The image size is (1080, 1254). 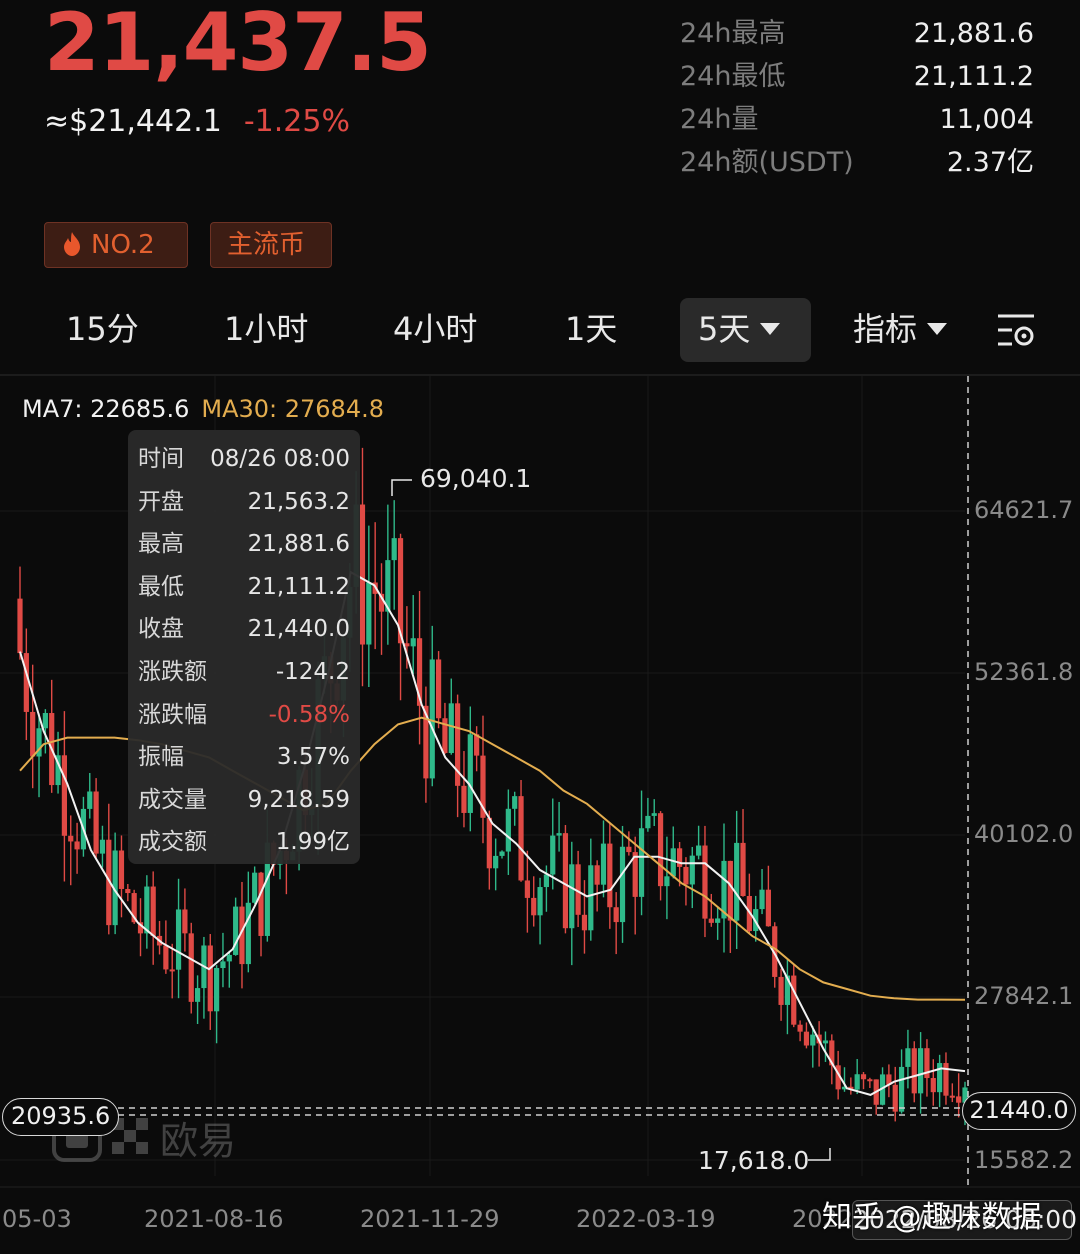 What do you see at coordinates (885, 329) in the screenshot?
I see `indicator-label: 指标` at bounding box center [885, 329].